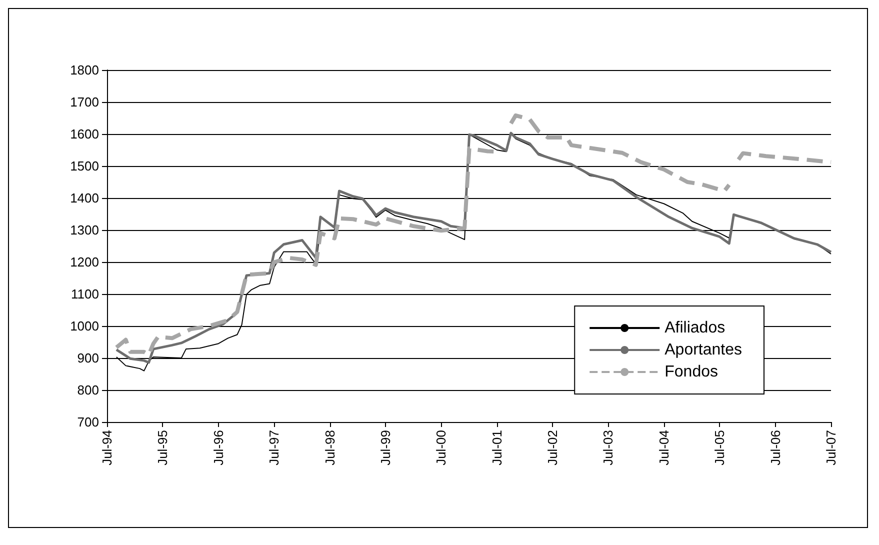 The image size is (879, 545). What do you see at coordinates (84, 70) in the screenshot?
I see `y-tick-label: 1800` at bounding box center [84, 70].